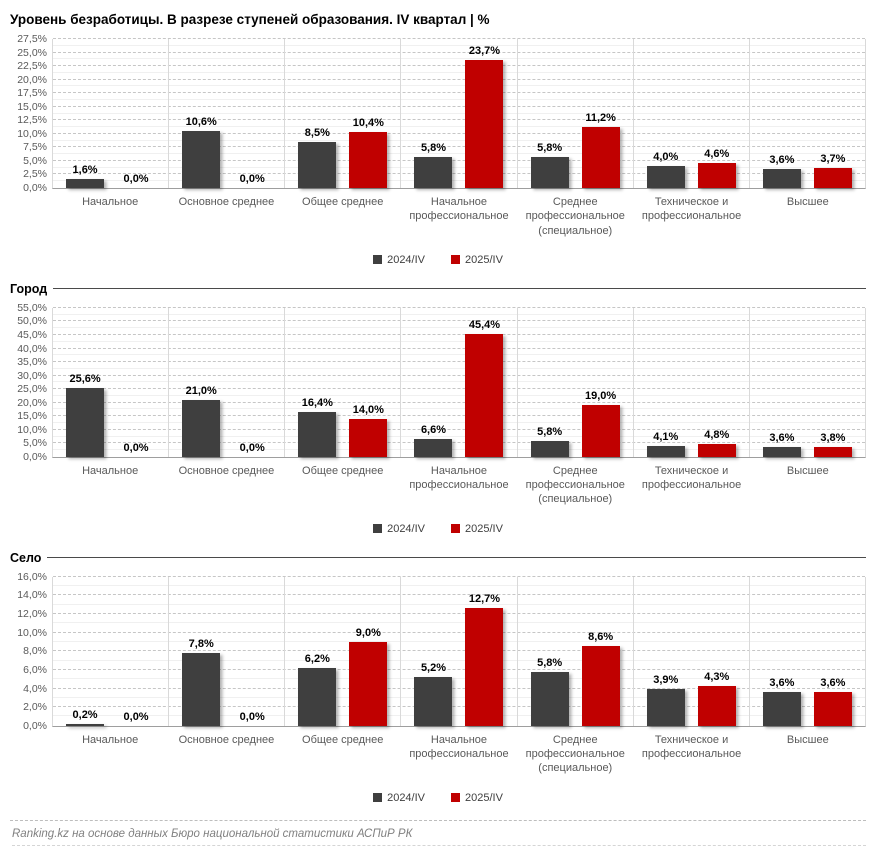 The height and width of the screenshot is (853, 872). What do you see at coordinates (110, 202) in the screenshot?
I see `category-label: Начальное` at bounding box center [110, 202].